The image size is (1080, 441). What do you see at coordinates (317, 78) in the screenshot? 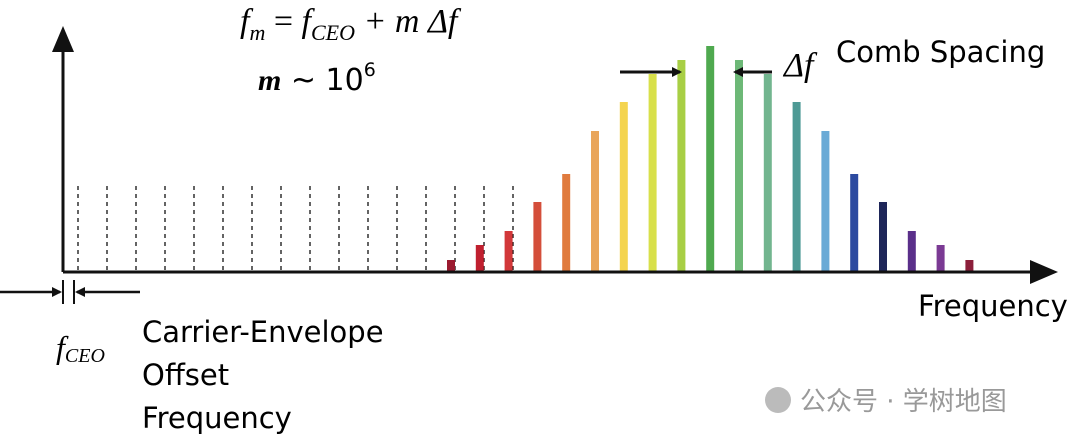
I see `order: m ~ 106` at bounding box center [317, 78].